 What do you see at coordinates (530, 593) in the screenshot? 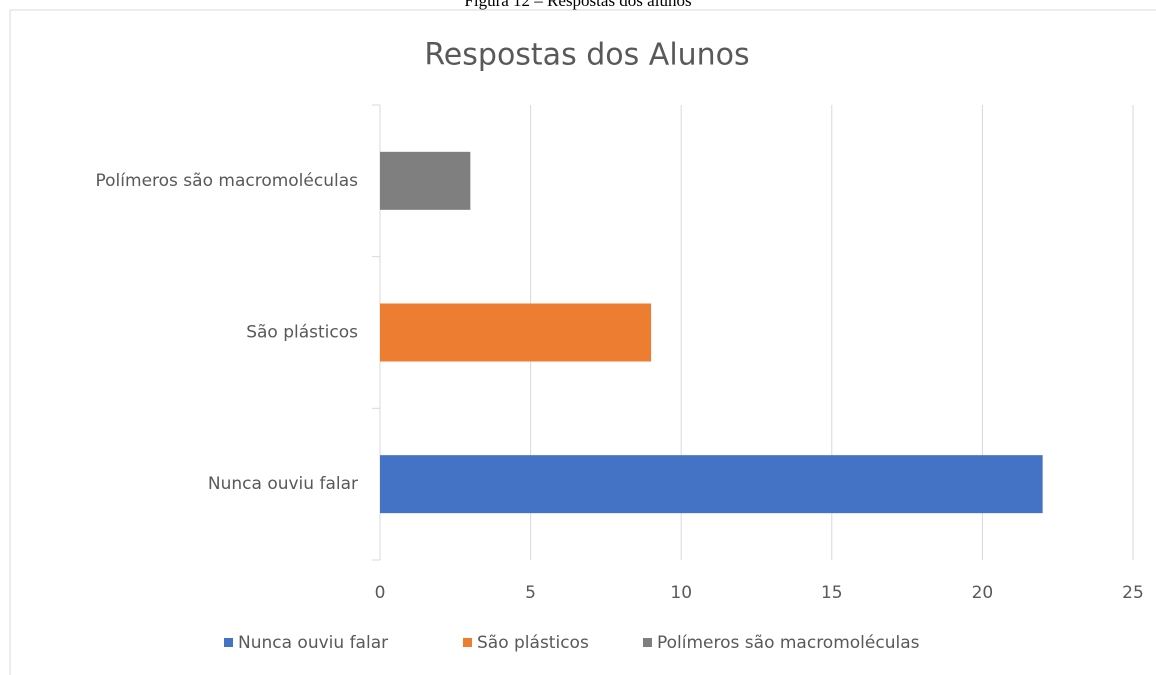
I see `x-tick-label: 5` at bounding box center [530, 593].